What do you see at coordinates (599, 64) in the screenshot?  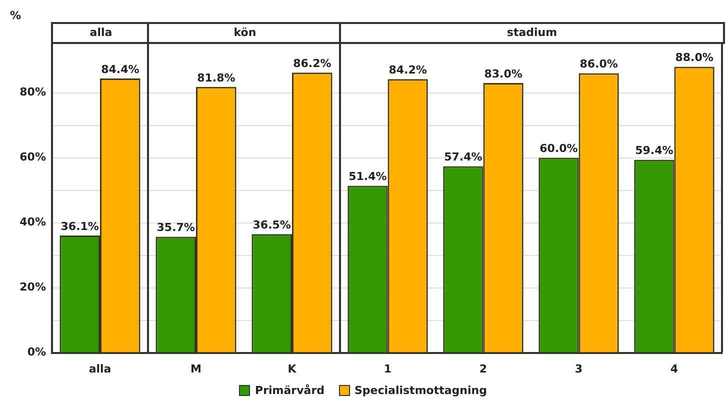 I see `data-label: 86.0%` at bounding box center [599, 64].